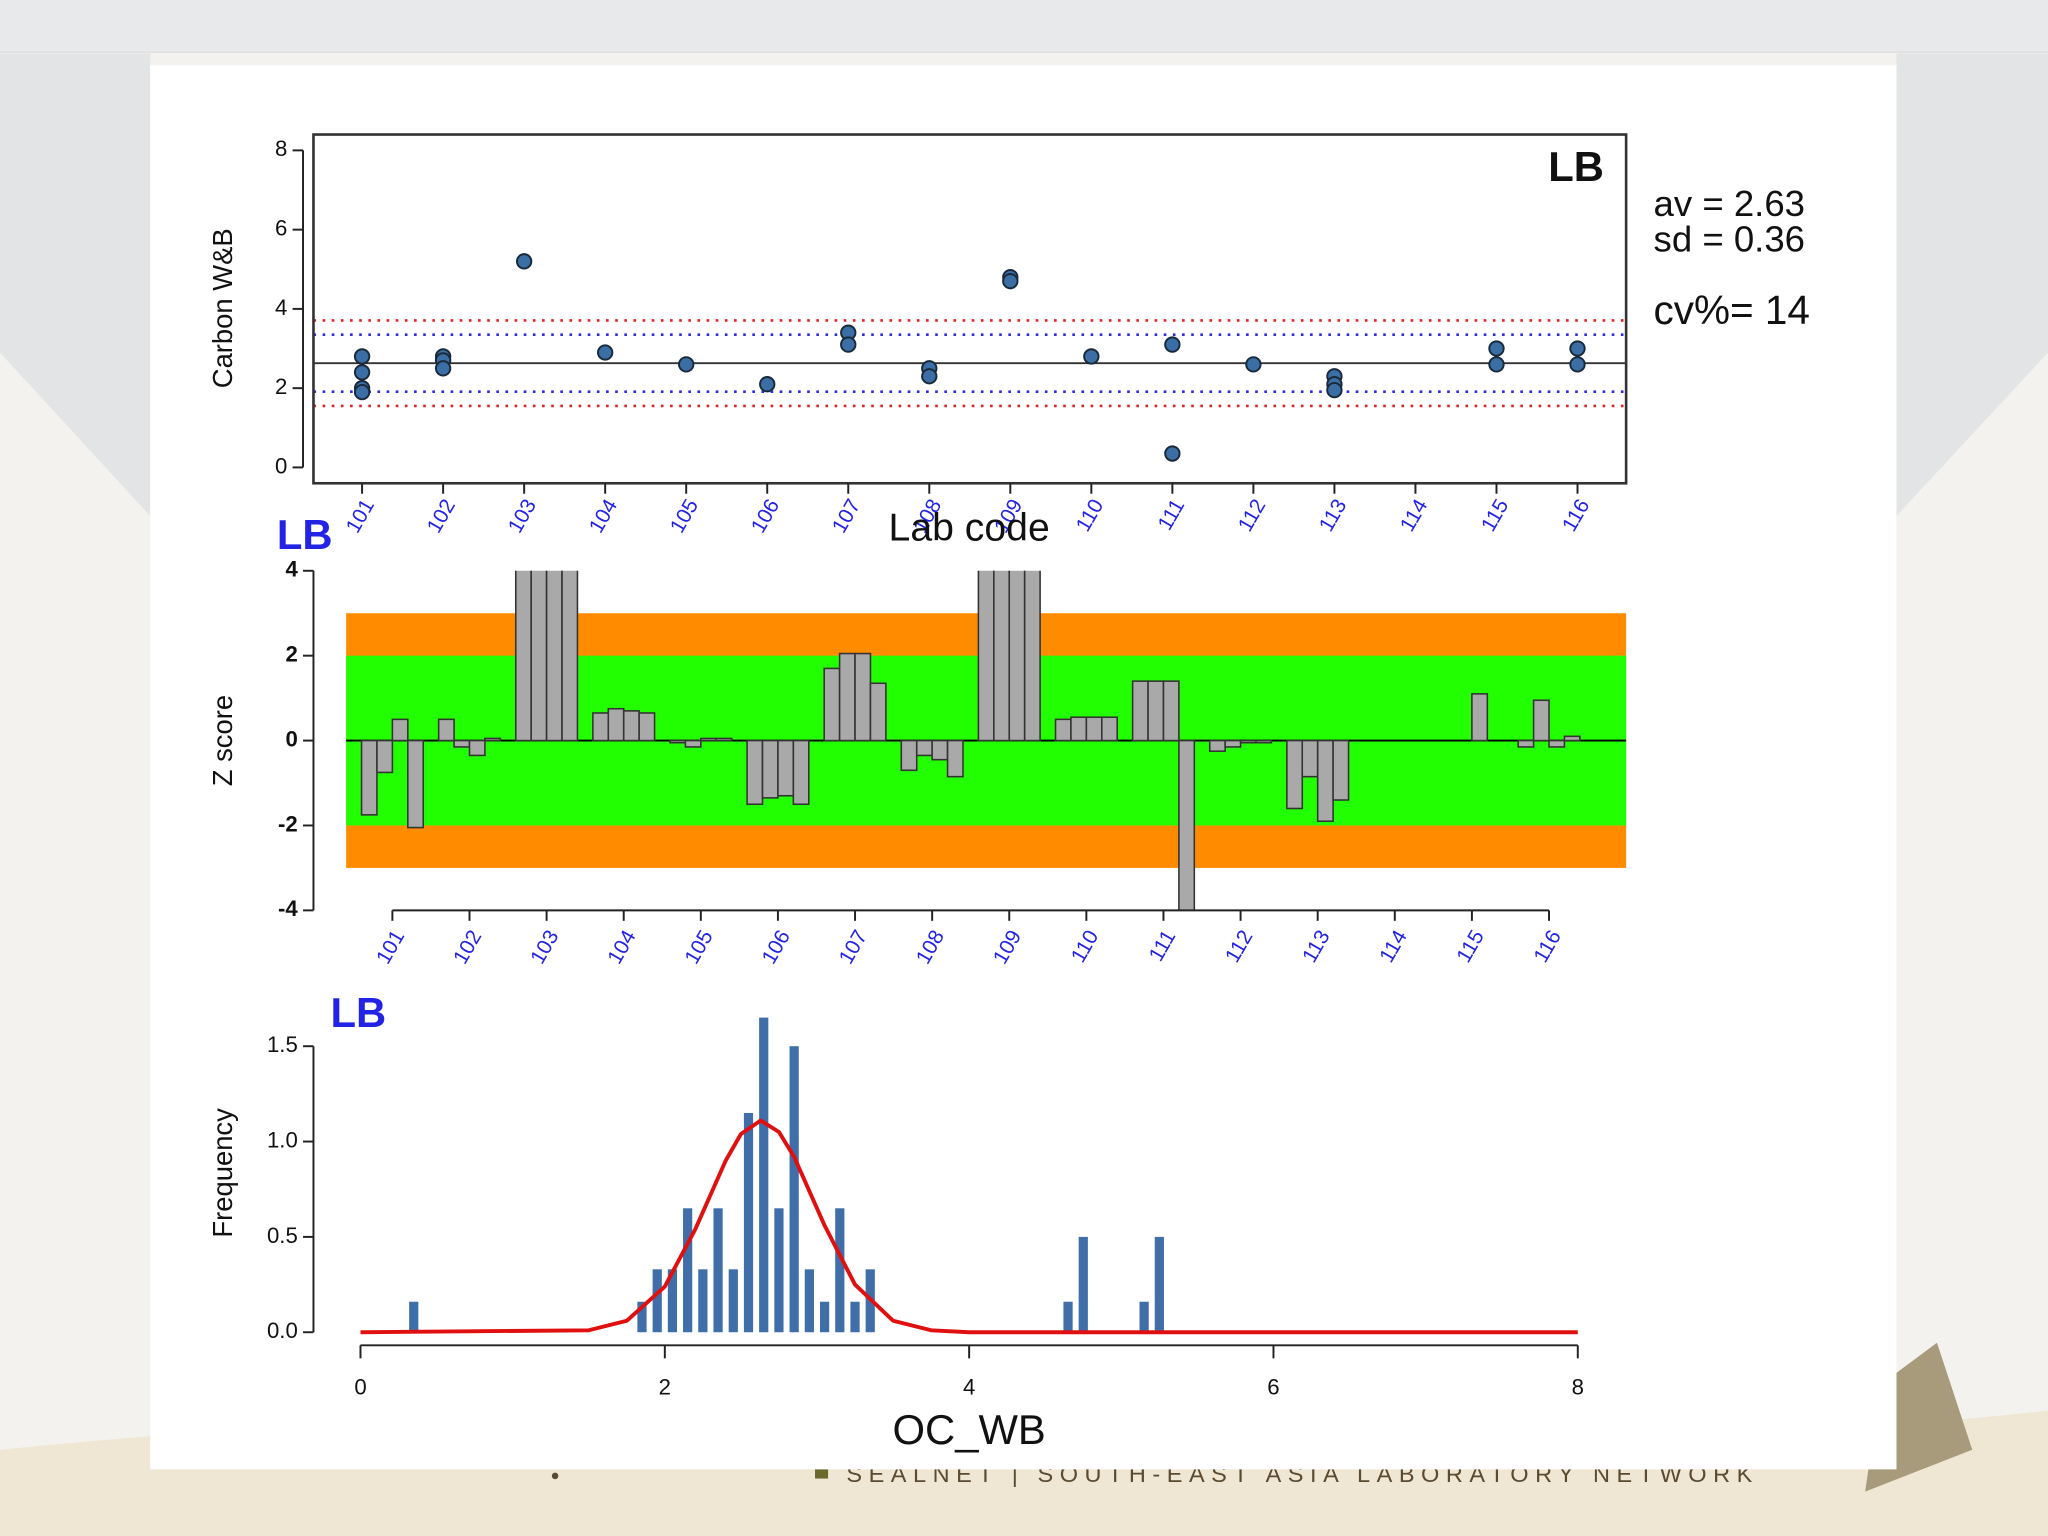 This screenshot has height=1536, width=2048. I want to click on density-curve, so click(969, 1226).